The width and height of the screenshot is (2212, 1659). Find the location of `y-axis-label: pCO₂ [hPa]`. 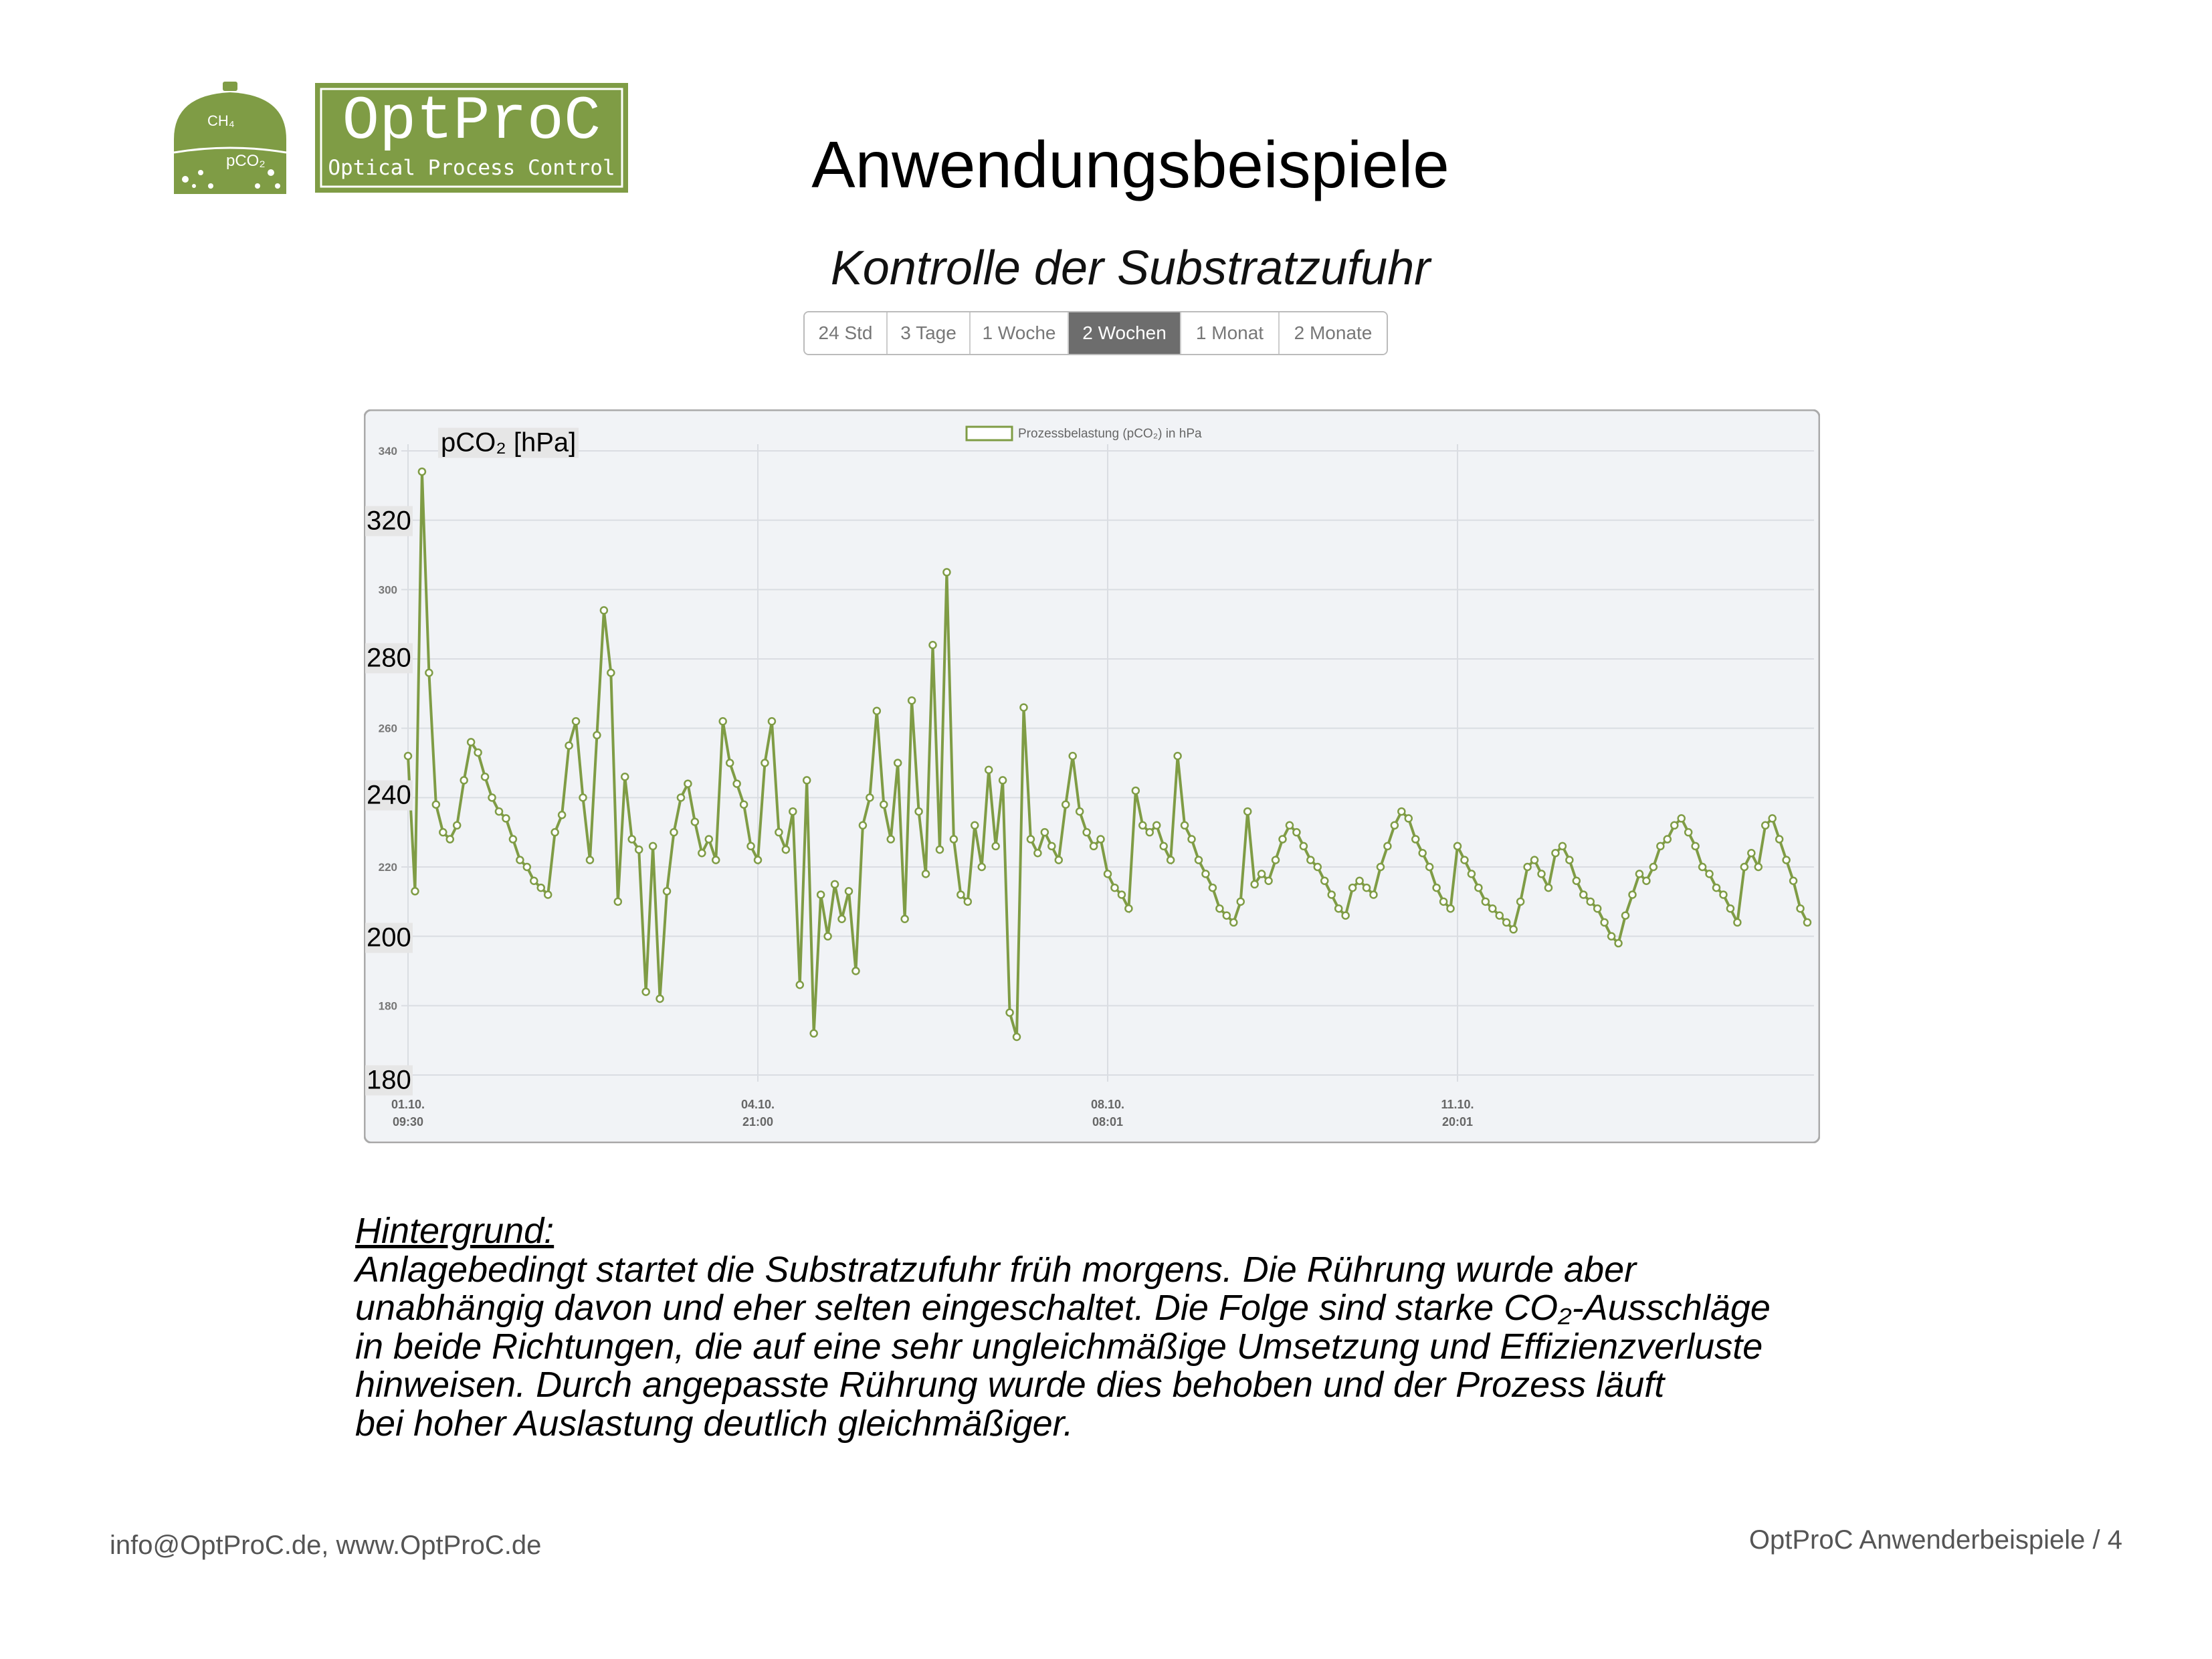

y-axis-label: pCO₂ [hPa] is located at coordinates (508, 442).